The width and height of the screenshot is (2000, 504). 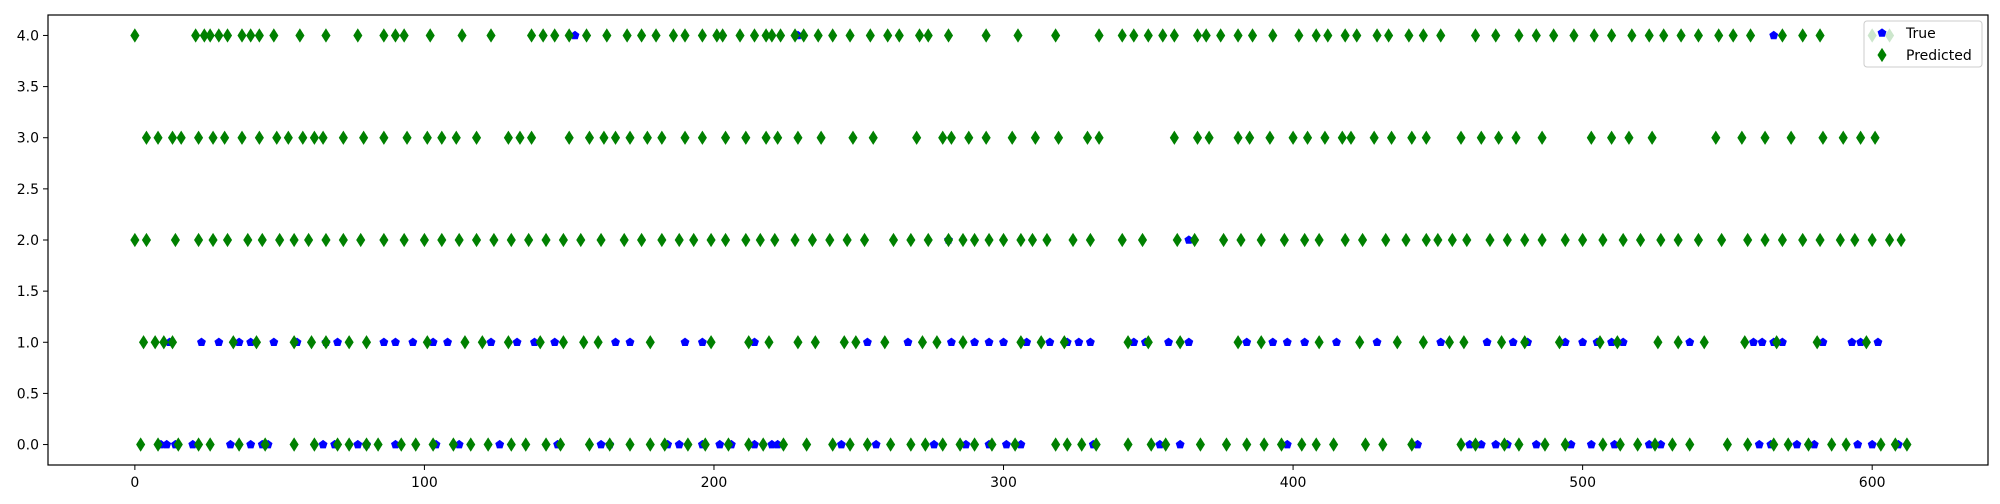 What do you see at coordinates (1882, 32) in the screenshot?
I see `legend-marker` at bounding box center [1882, 32].